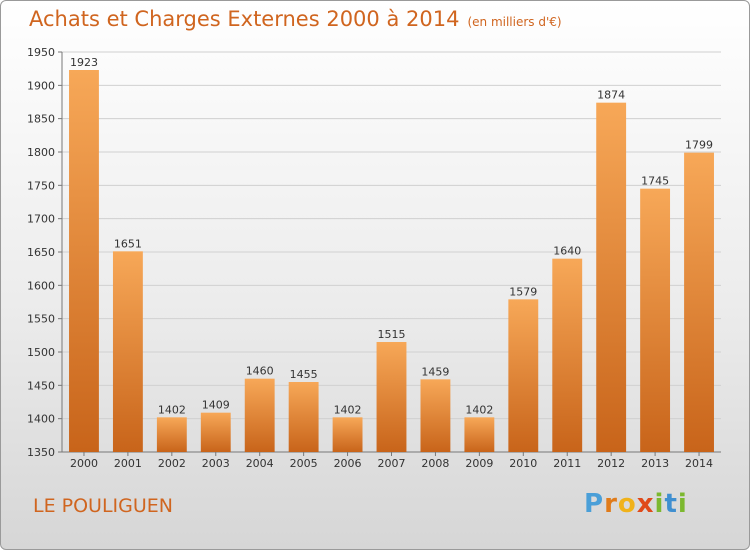 This screenshot has height=550, width=750. What do you see at coordinates (244, 19) in the screenshot?
I see `chart-title-text: Achats et Charges Externes 2000 à 2014` at bounding box center [244, 19].